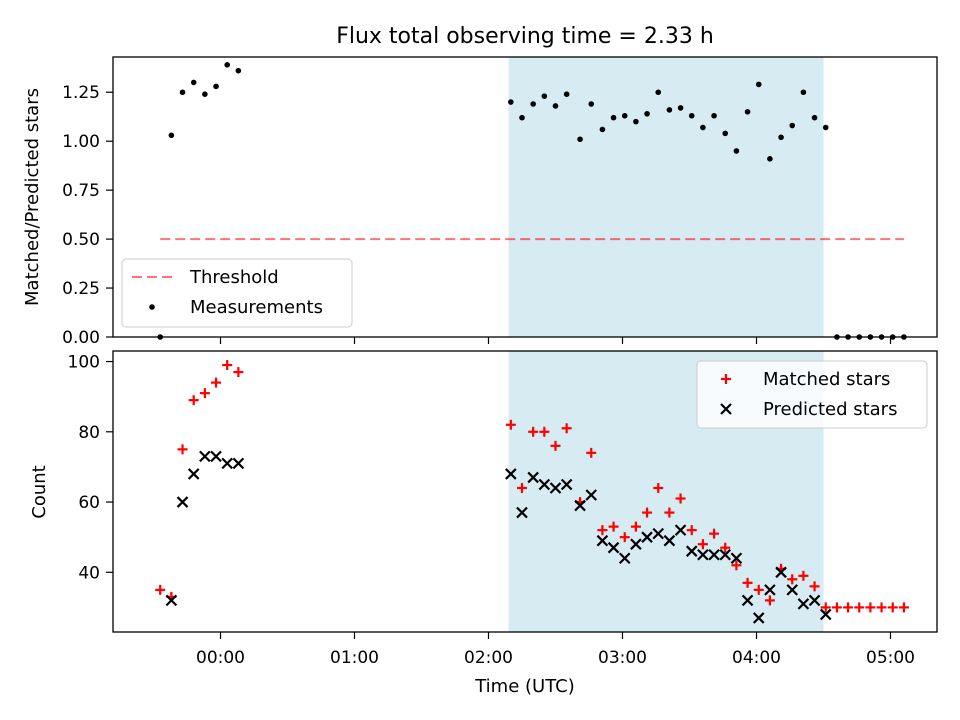  What do you see at coordinates (39, 491) in the screenshot?
I see `bottom-y-axis-label: Count` at bounding box center [39, 491].